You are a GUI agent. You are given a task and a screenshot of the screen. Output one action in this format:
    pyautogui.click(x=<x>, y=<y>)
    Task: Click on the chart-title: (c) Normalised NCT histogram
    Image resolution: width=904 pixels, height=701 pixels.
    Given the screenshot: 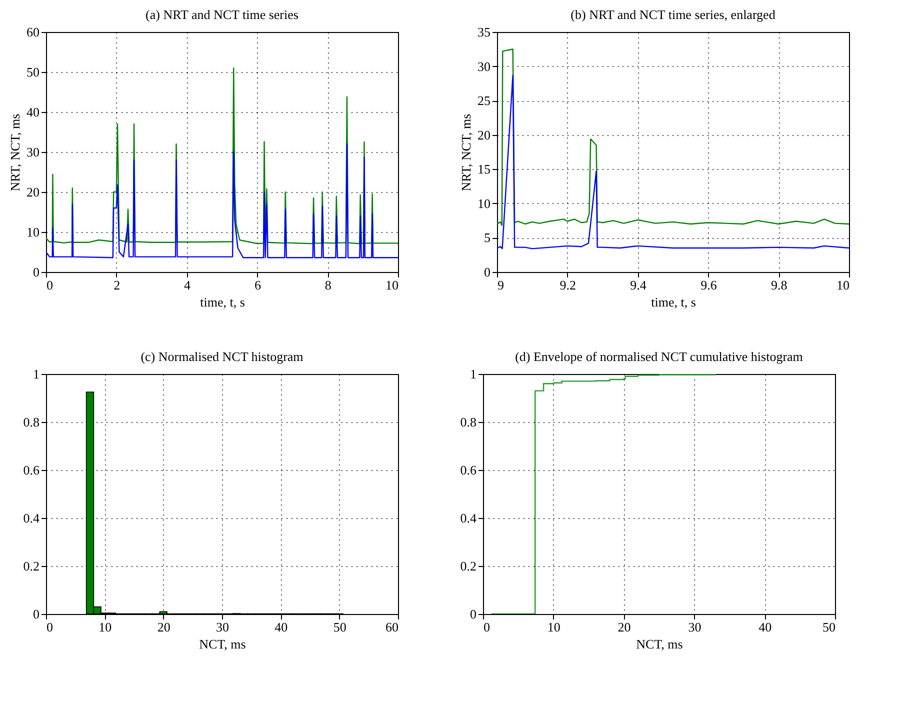 What is the action you would take?
    pyautogui.click(x=222, y=356)
    